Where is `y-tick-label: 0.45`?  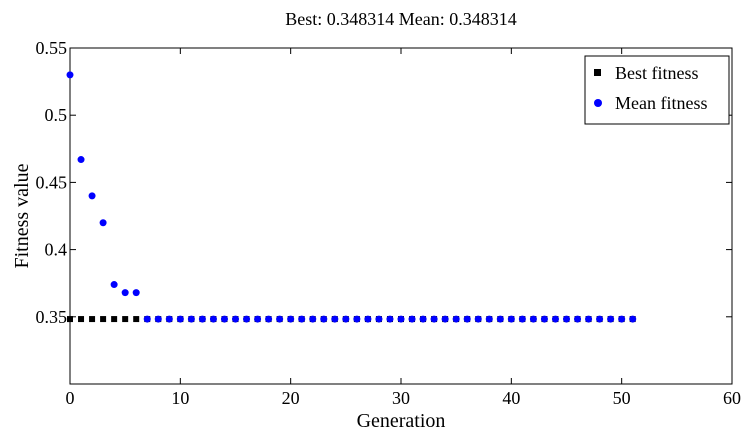
y-tick-label: 0.45 is located at coordinates (52, 182).